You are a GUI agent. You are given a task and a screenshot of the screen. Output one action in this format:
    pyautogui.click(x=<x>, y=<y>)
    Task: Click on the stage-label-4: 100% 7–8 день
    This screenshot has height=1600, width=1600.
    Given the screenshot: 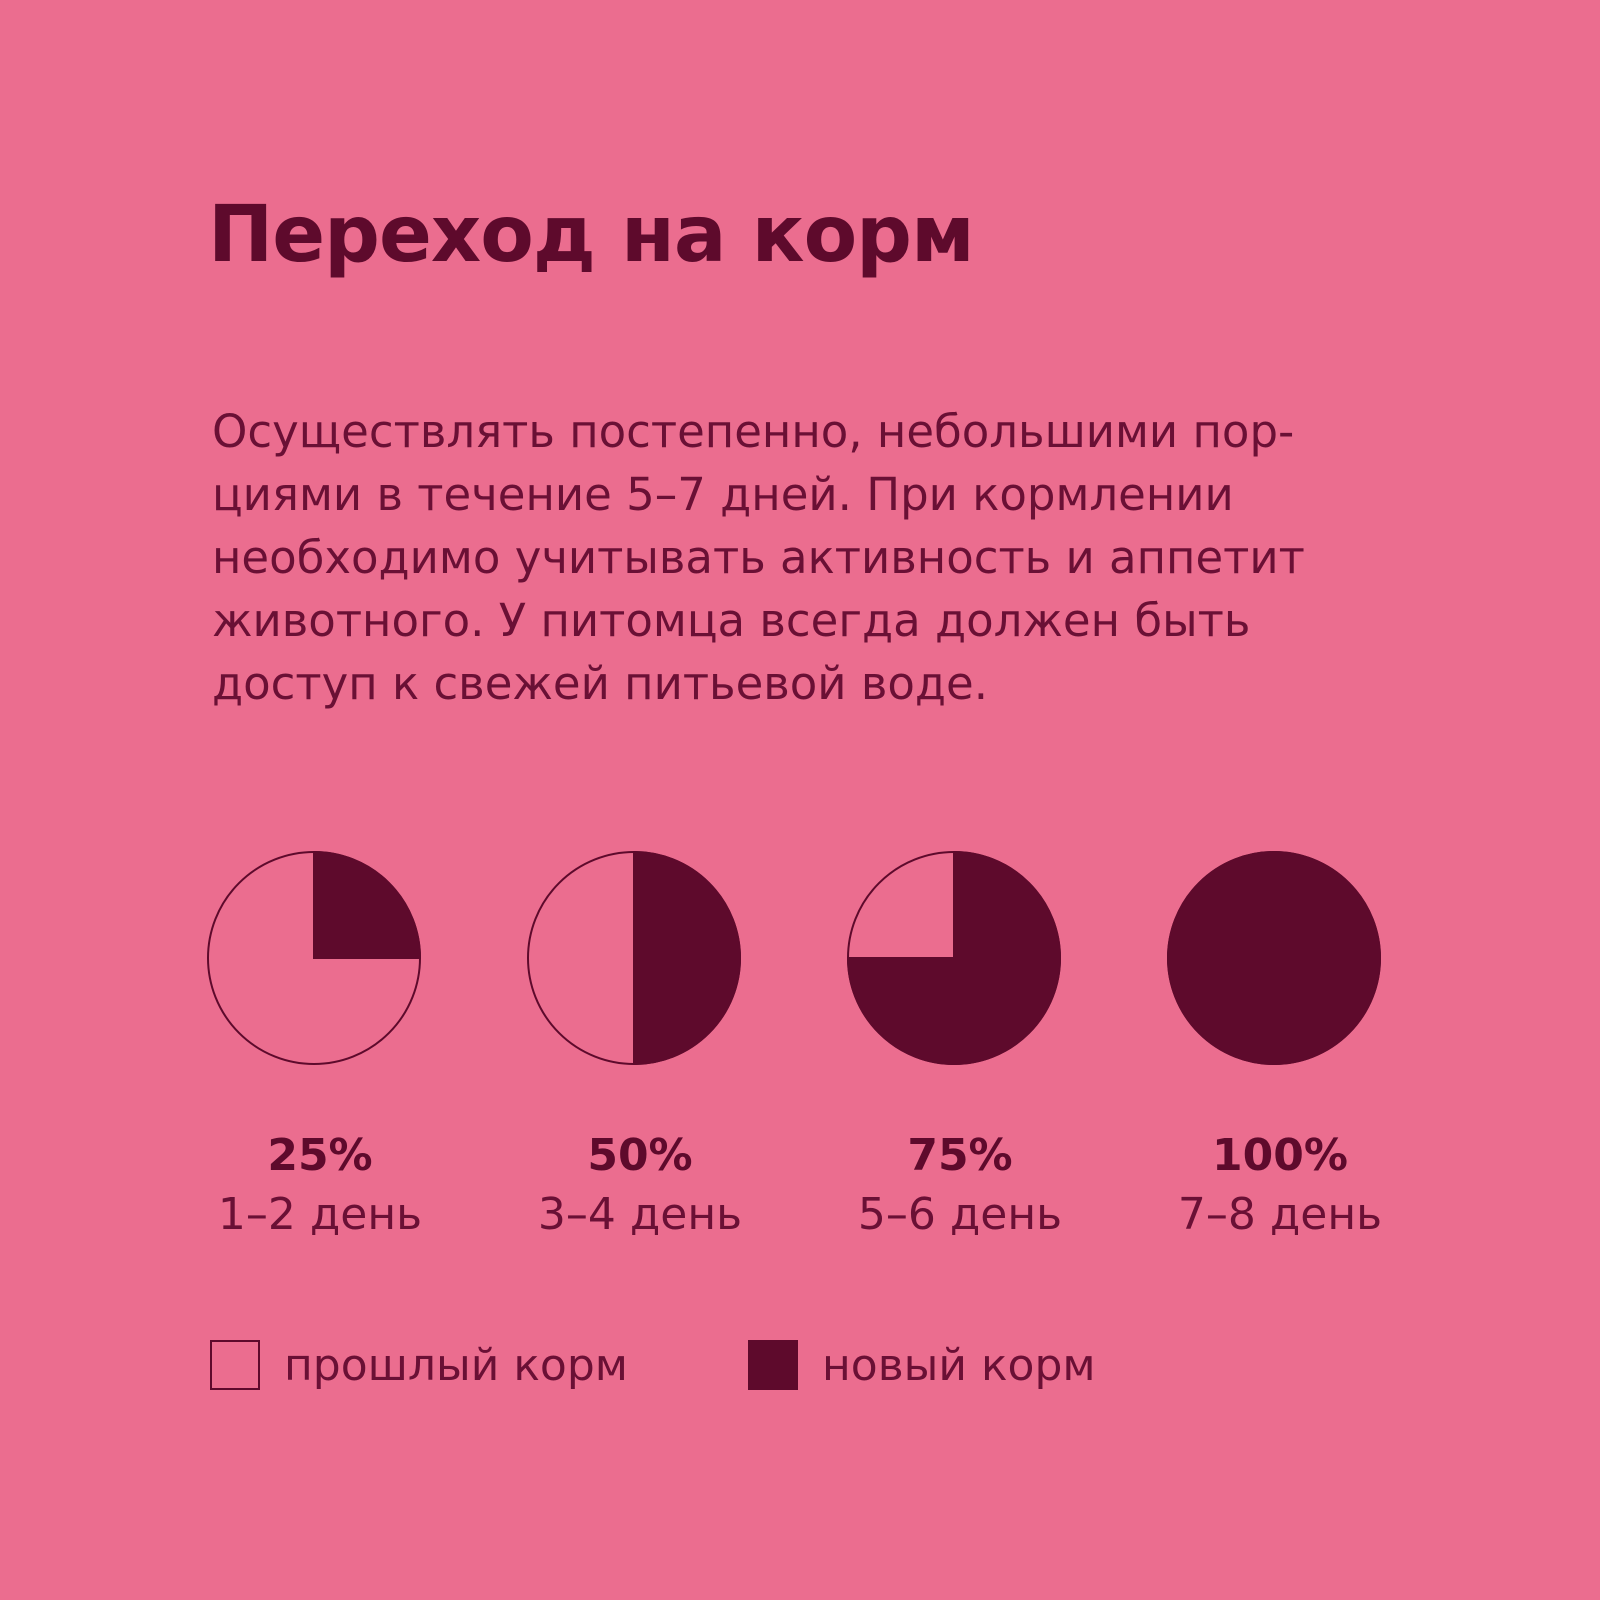 What is the action you would take?
    pyautogui.click(x=1280, y=1187)
    